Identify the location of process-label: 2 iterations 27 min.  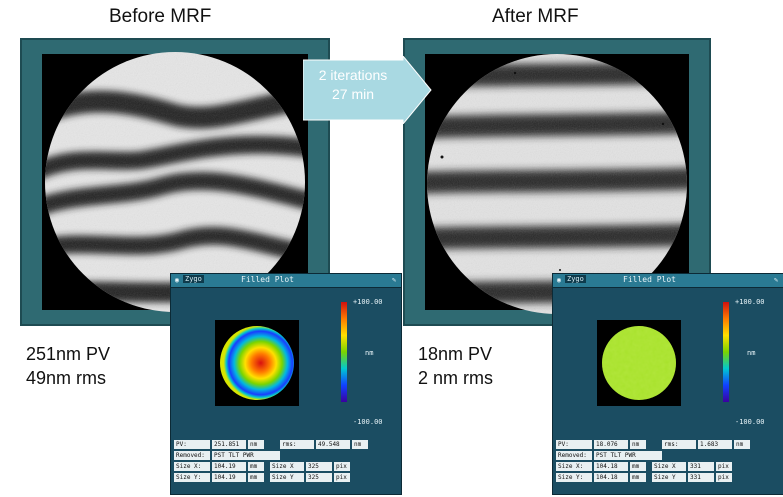
(353, 85).